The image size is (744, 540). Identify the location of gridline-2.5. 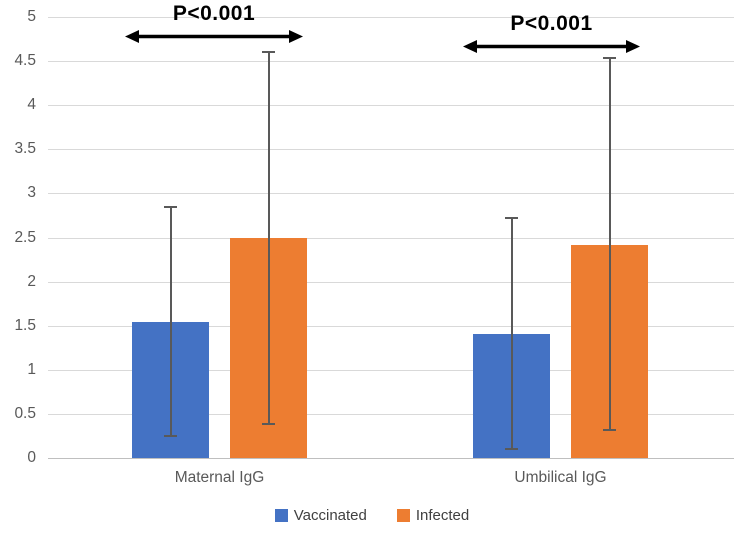
(391, 238).